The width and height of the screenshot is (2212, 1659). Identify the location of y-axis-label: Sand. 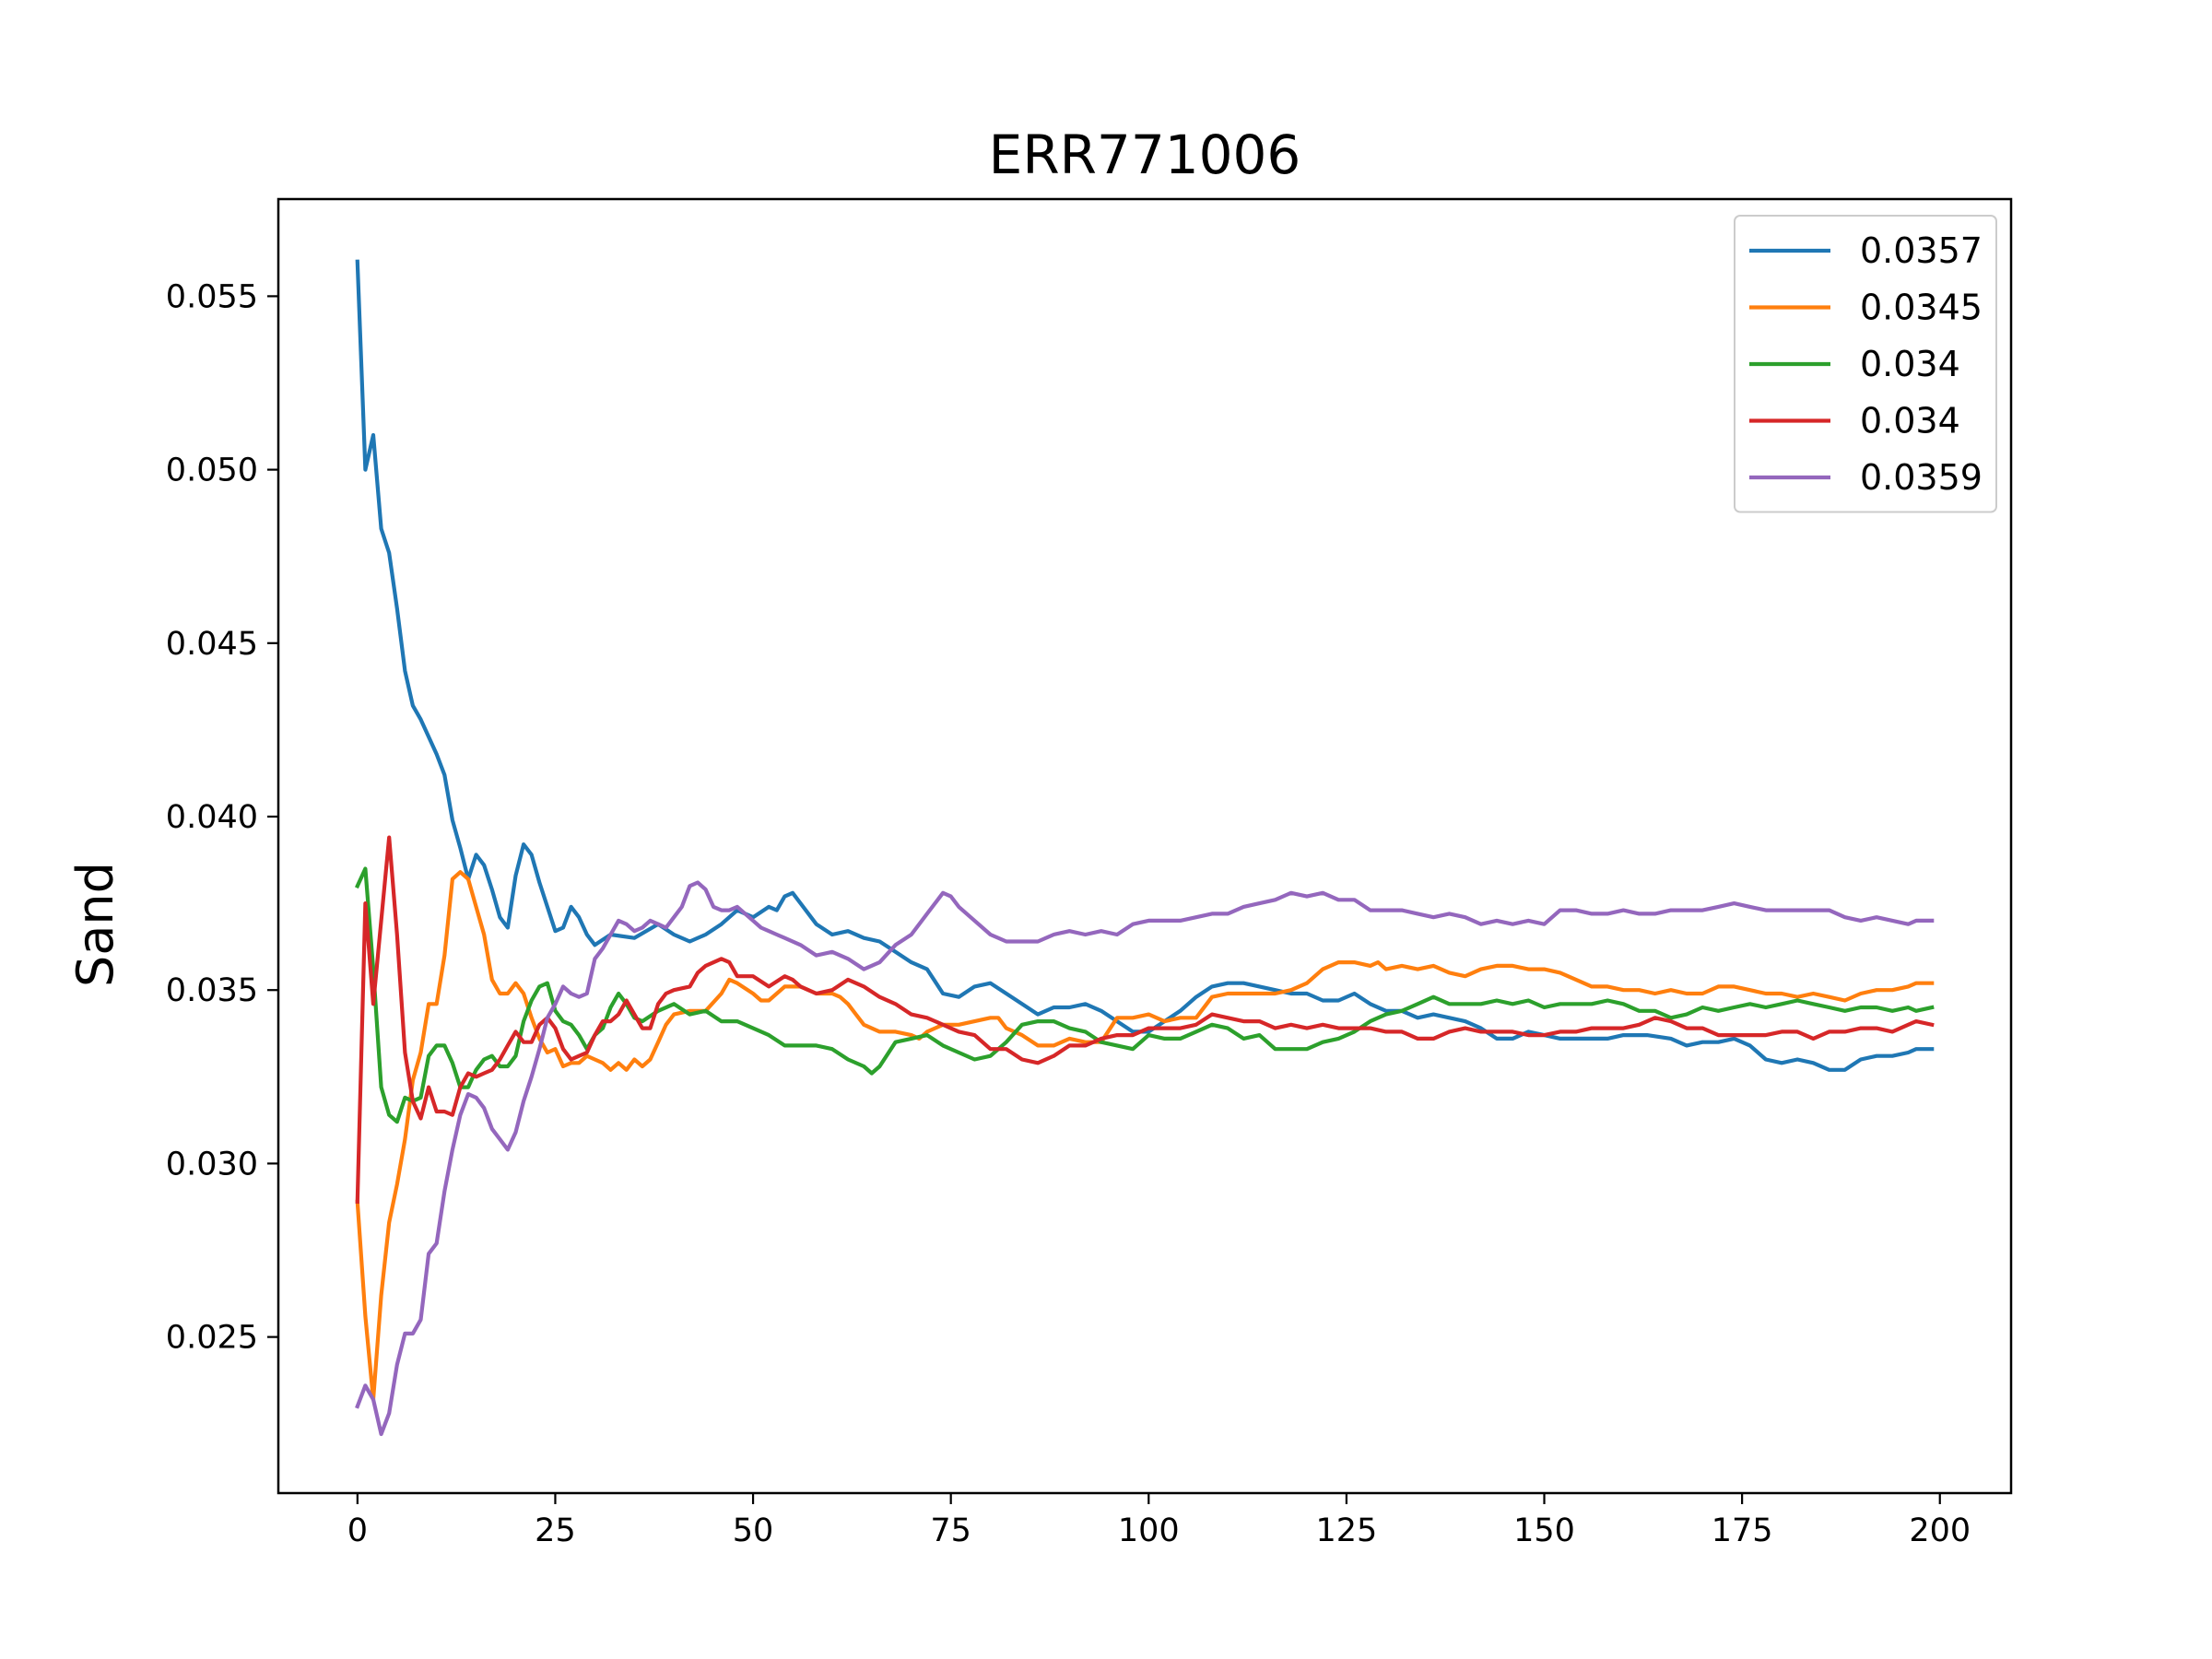
(95, 924).